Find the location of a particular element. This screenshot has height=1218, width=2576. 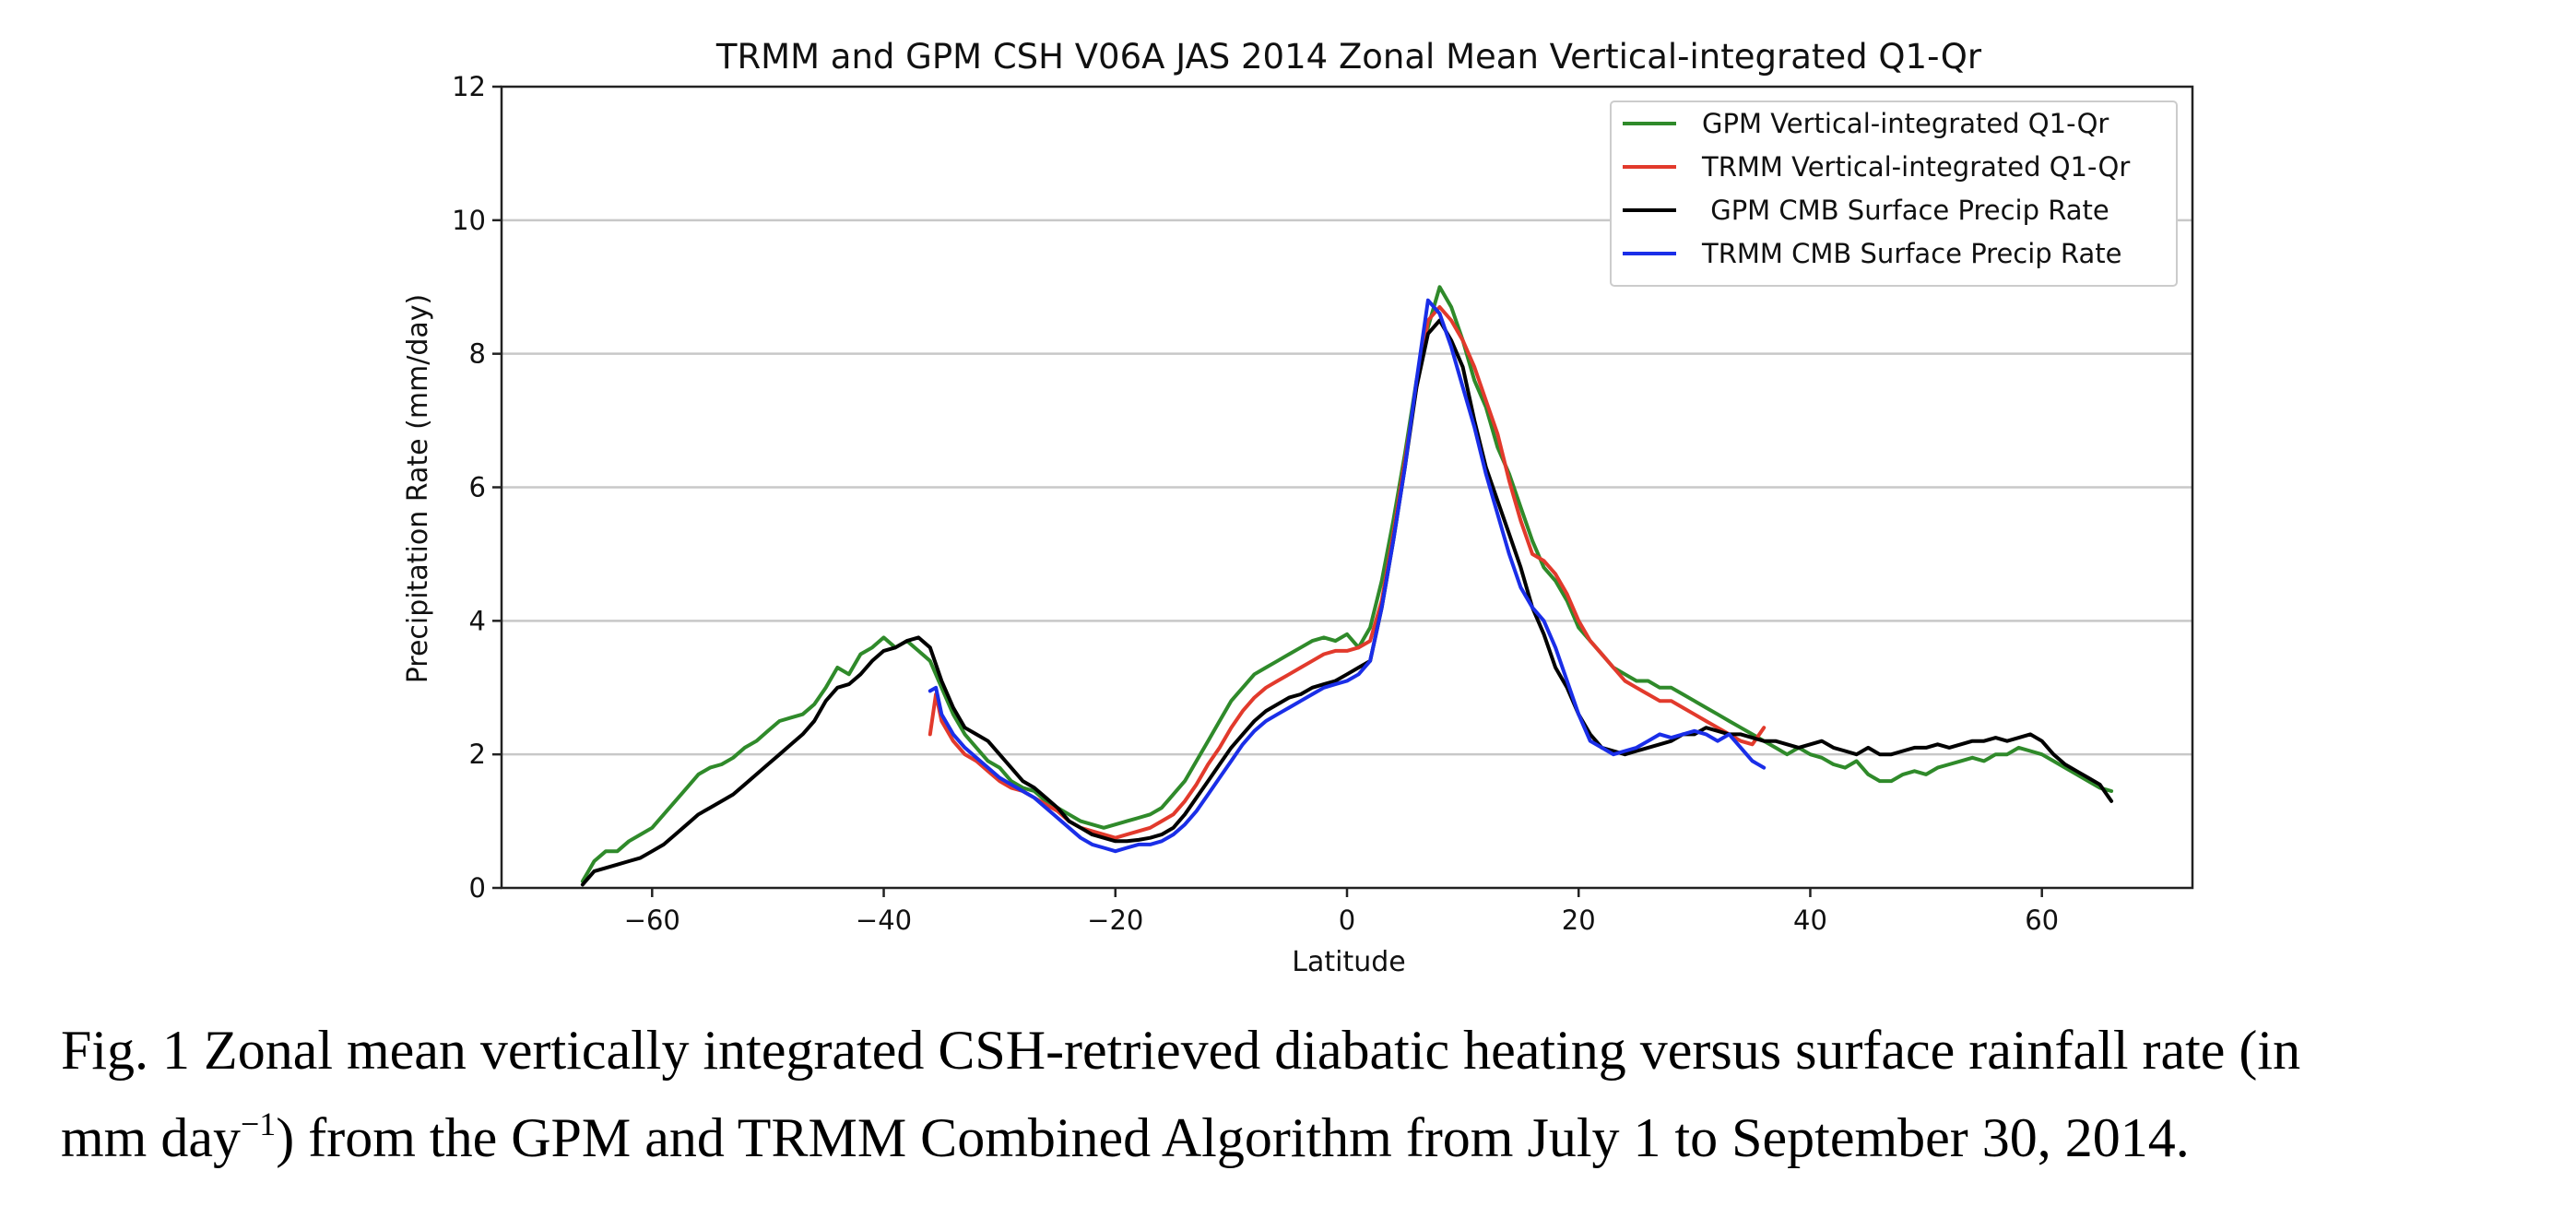

caption-superscript: −1 is located at coordinates (258, 1124).